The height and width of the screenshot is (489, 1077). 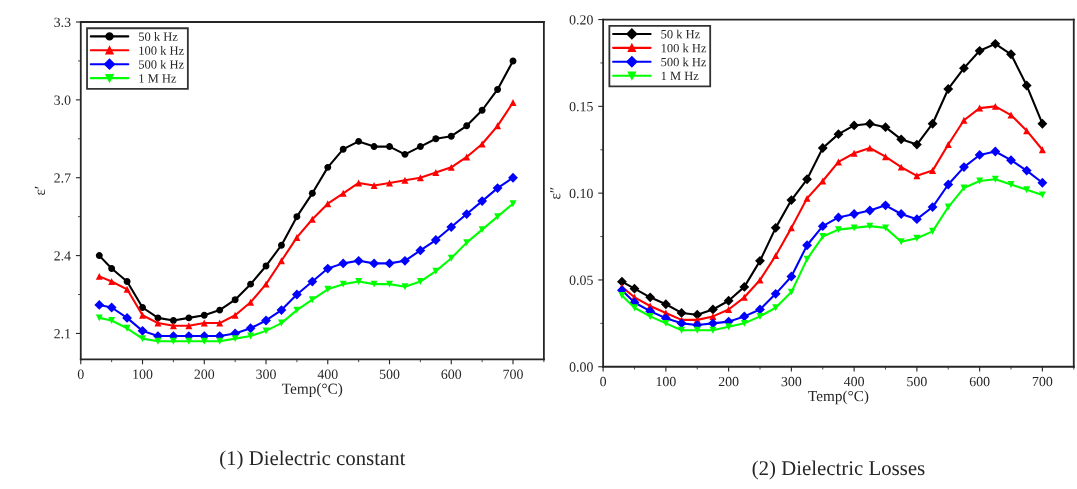 I want to click on text: (2) Dielectric Losses, so click(x=838, y=470).